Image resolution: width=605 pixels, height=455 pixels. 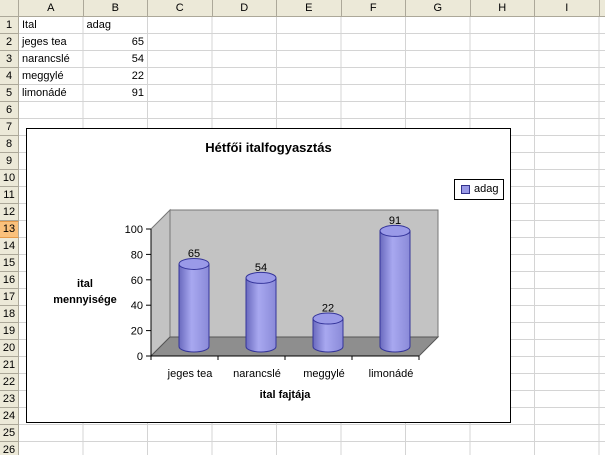 What do you see at coordinates (9, 93) in the screenshot?
I see `row-header-5: 5` at bounding box center [9, 93].